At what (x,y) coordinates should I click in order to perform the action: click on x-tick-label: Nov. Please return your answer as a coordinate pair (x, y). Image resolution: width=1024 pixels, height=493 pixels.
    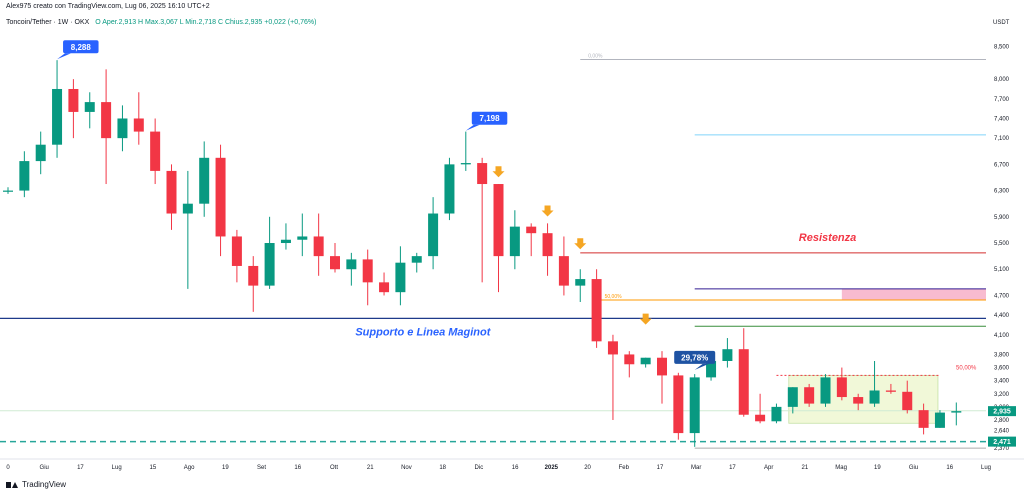
    Looking at the image, I should click on (406, 468).